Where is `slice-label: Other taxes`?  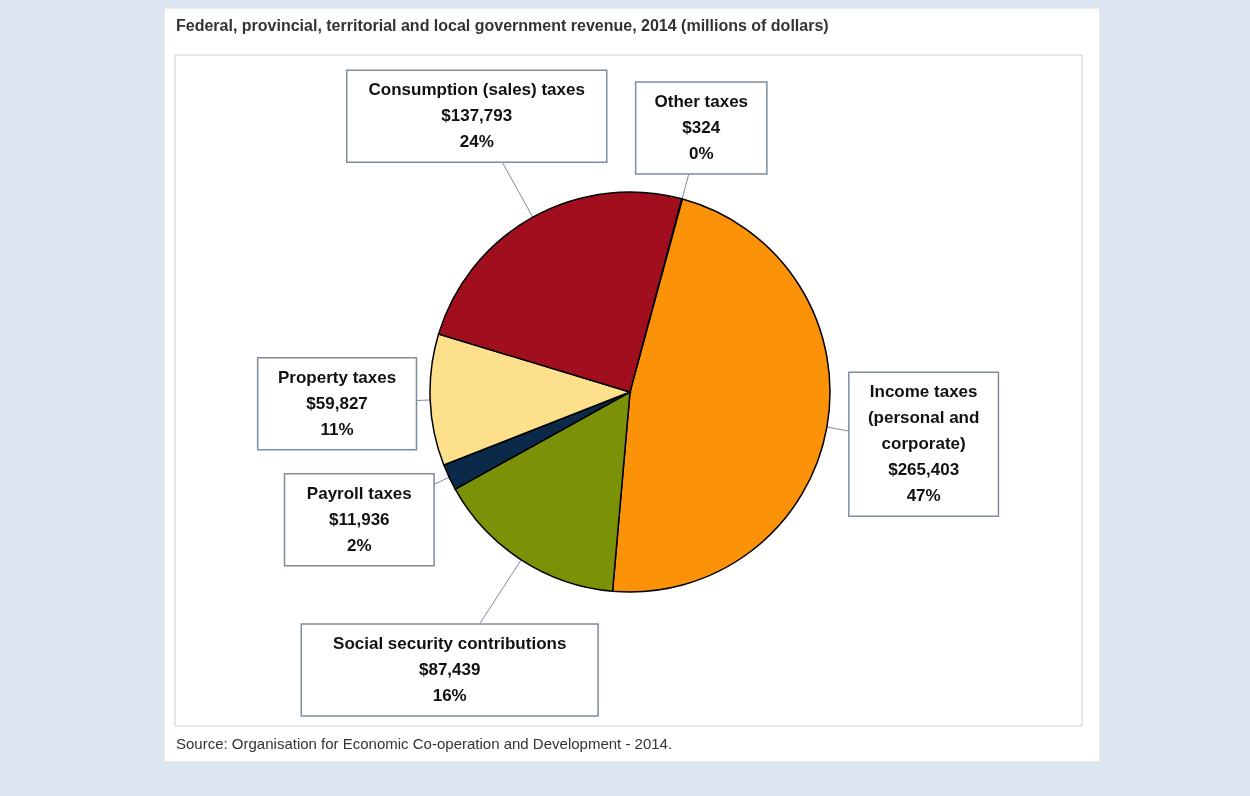
slice-label: Other taxes is located at coordinates (701, 101).